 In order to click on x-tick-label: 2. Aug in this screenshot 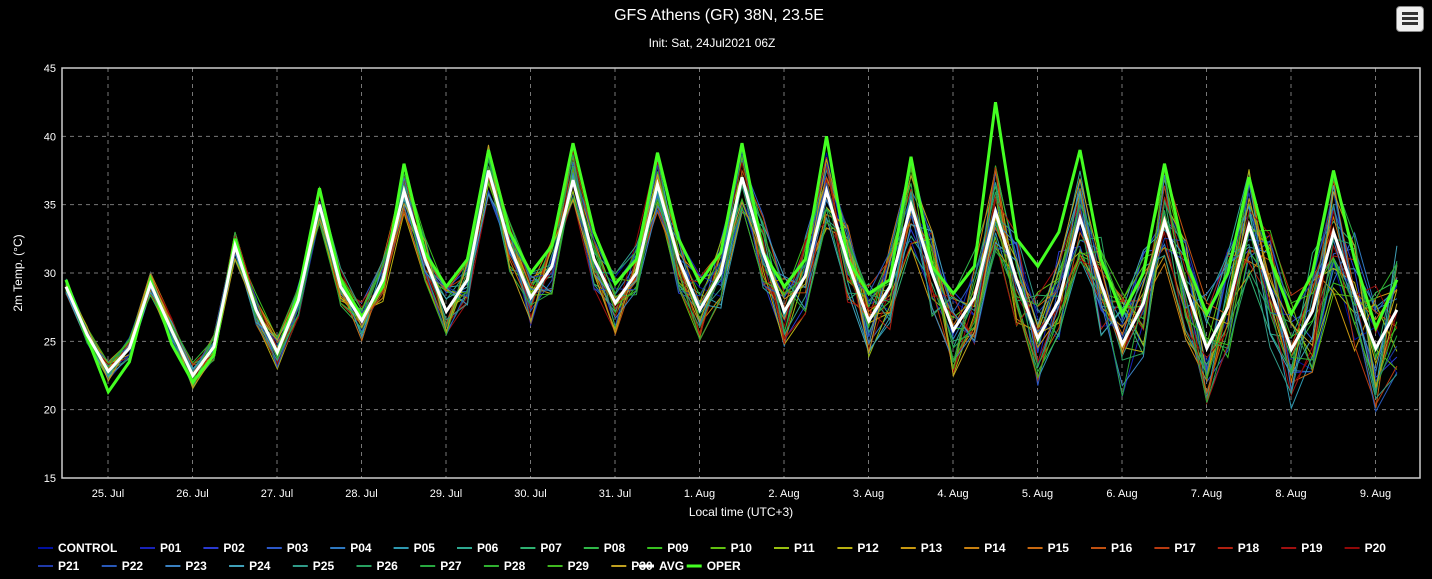, I will do `click(783, 494)`.